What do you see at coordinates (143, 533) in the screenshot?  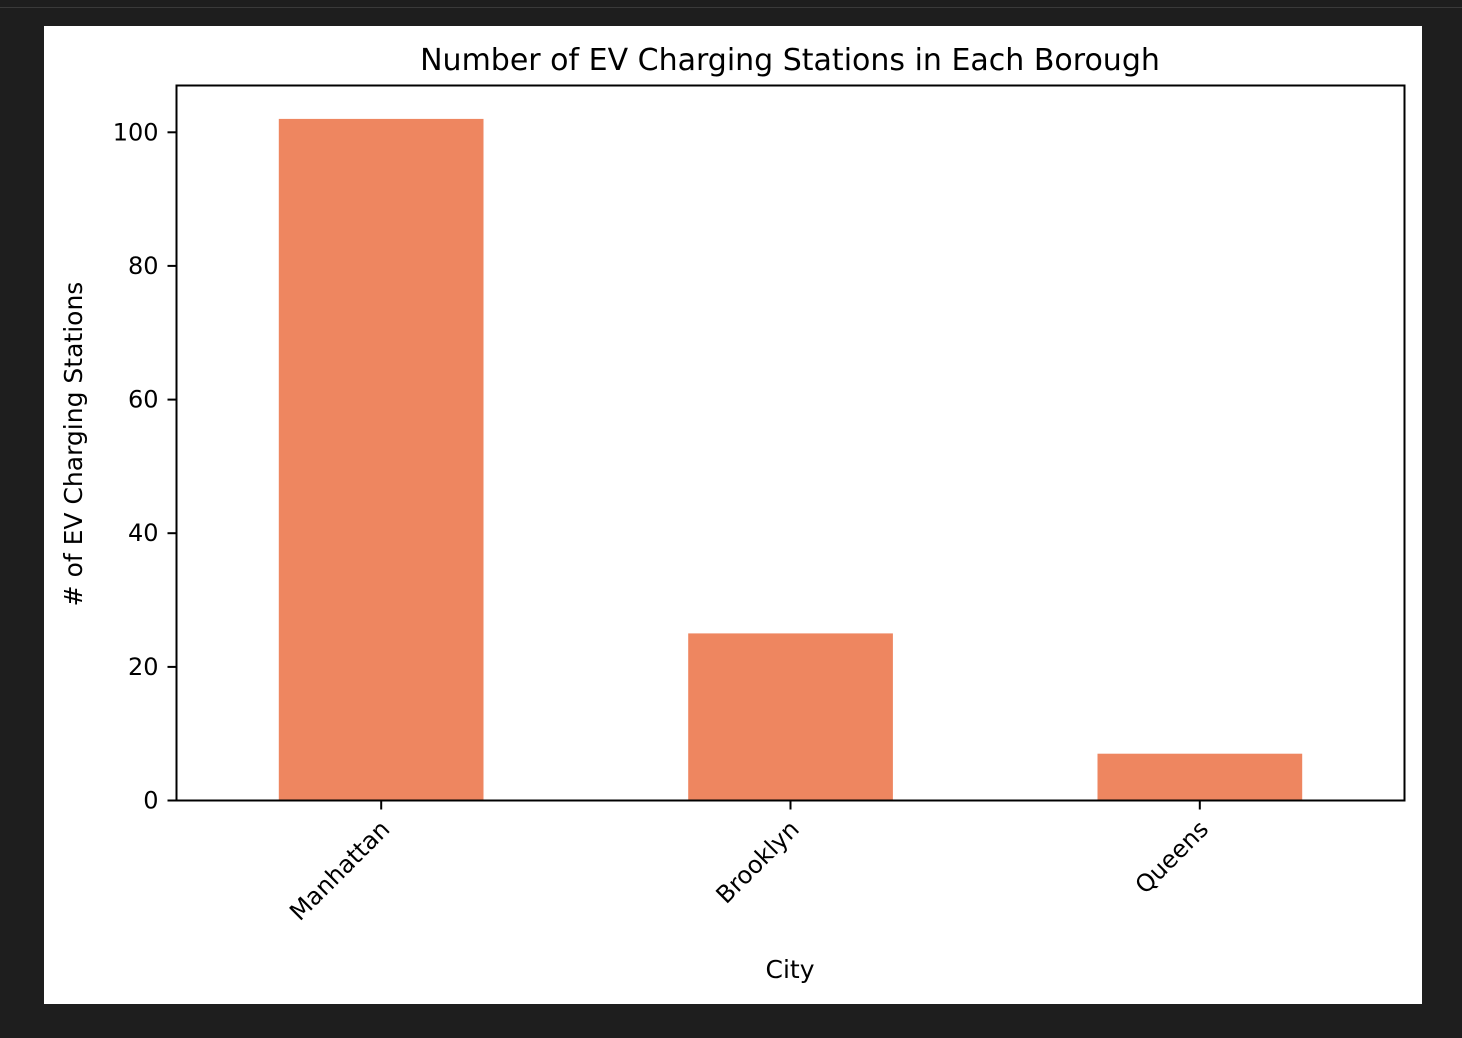 I see `y-tick-label: 40` at bounding box center [143, 533].